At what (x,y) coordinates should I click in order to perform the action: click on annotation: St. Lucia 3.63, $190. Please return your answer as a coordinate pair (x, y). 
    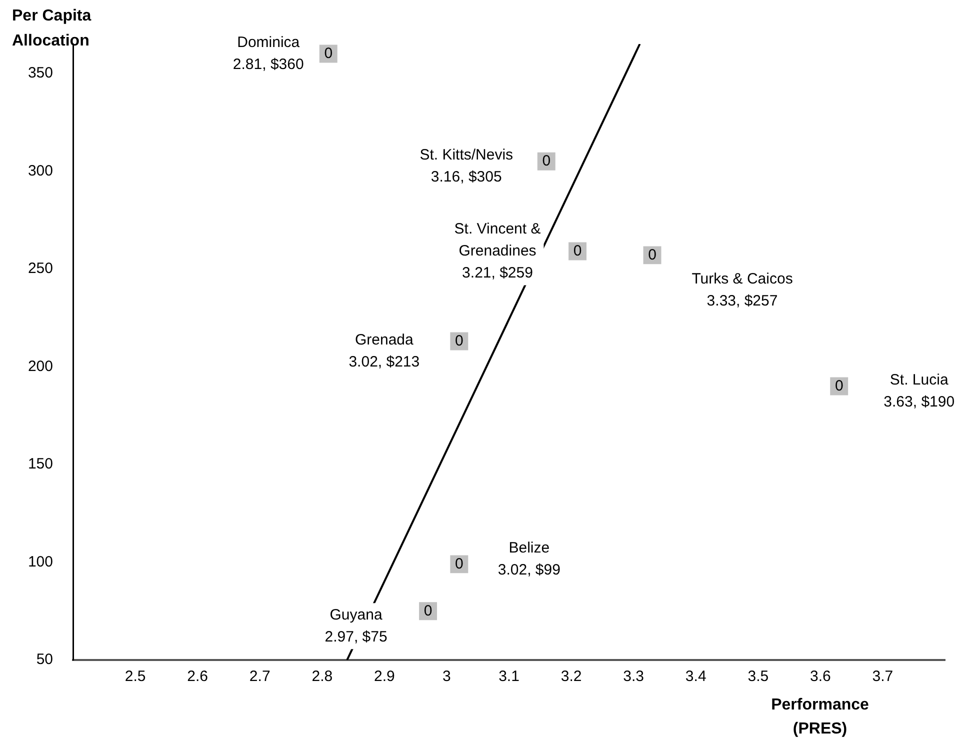
    Looking at the image, I should click on (919, 390).